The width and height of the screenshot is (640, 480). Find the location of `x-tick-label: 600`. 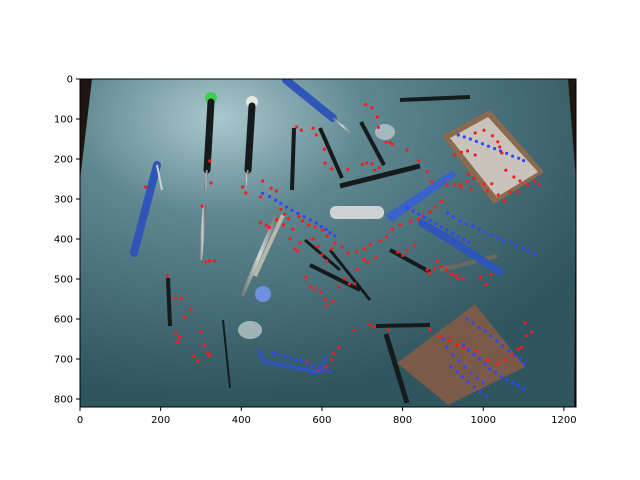

x-tick-label: 600 is located at coordinates (321, 420).